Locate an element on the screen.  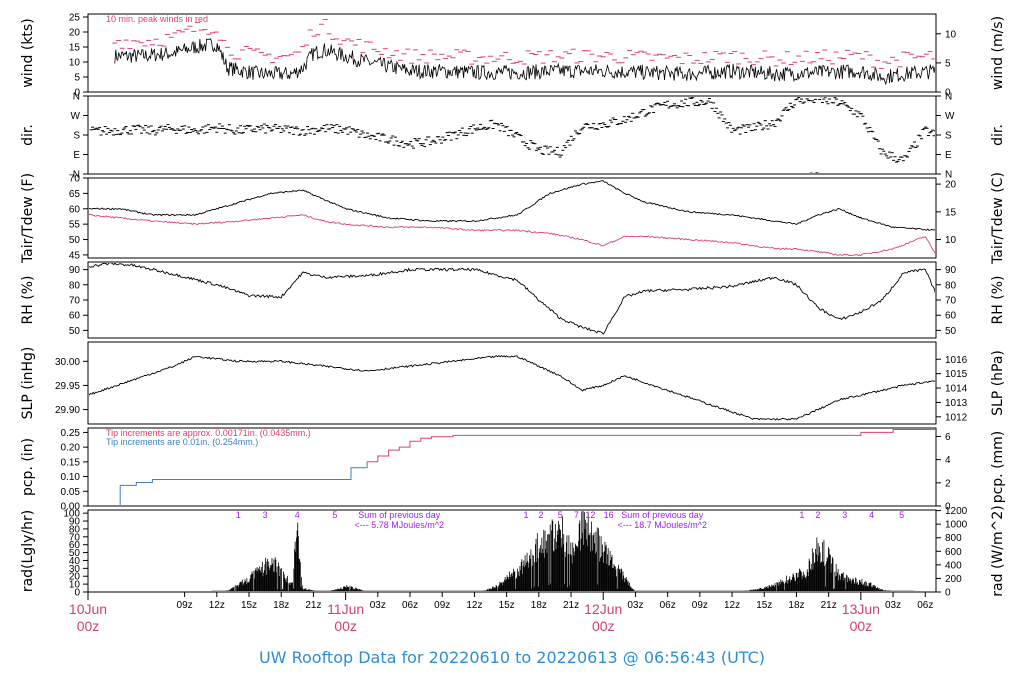
y-tick-label: 30 is located at coordinates (75, 569).